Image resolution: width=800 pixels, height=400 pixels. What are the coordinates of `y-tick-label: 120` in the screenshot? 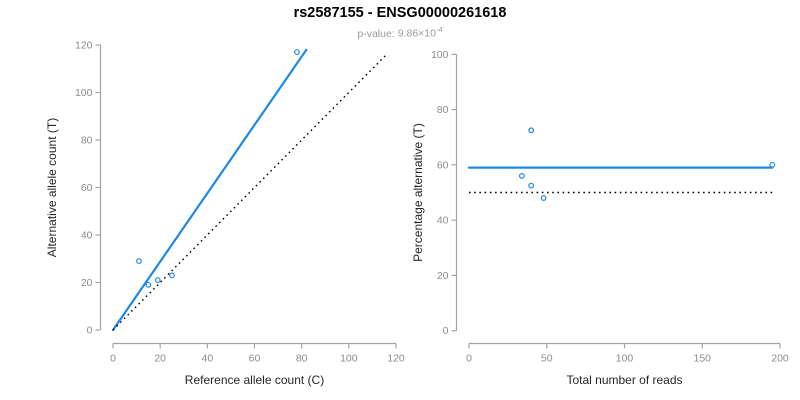 It's located at (84, 46).